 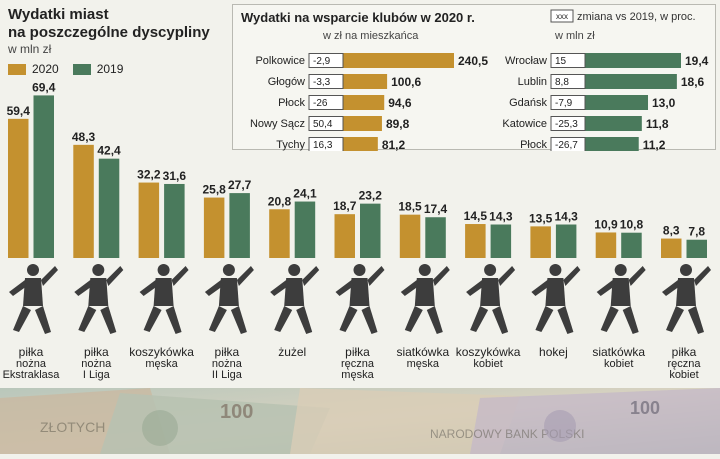 What do you see at coordinates (109, 151) in the screenshot?
I see `bar-value-label: 42,4` at bounding box center [109, 151].